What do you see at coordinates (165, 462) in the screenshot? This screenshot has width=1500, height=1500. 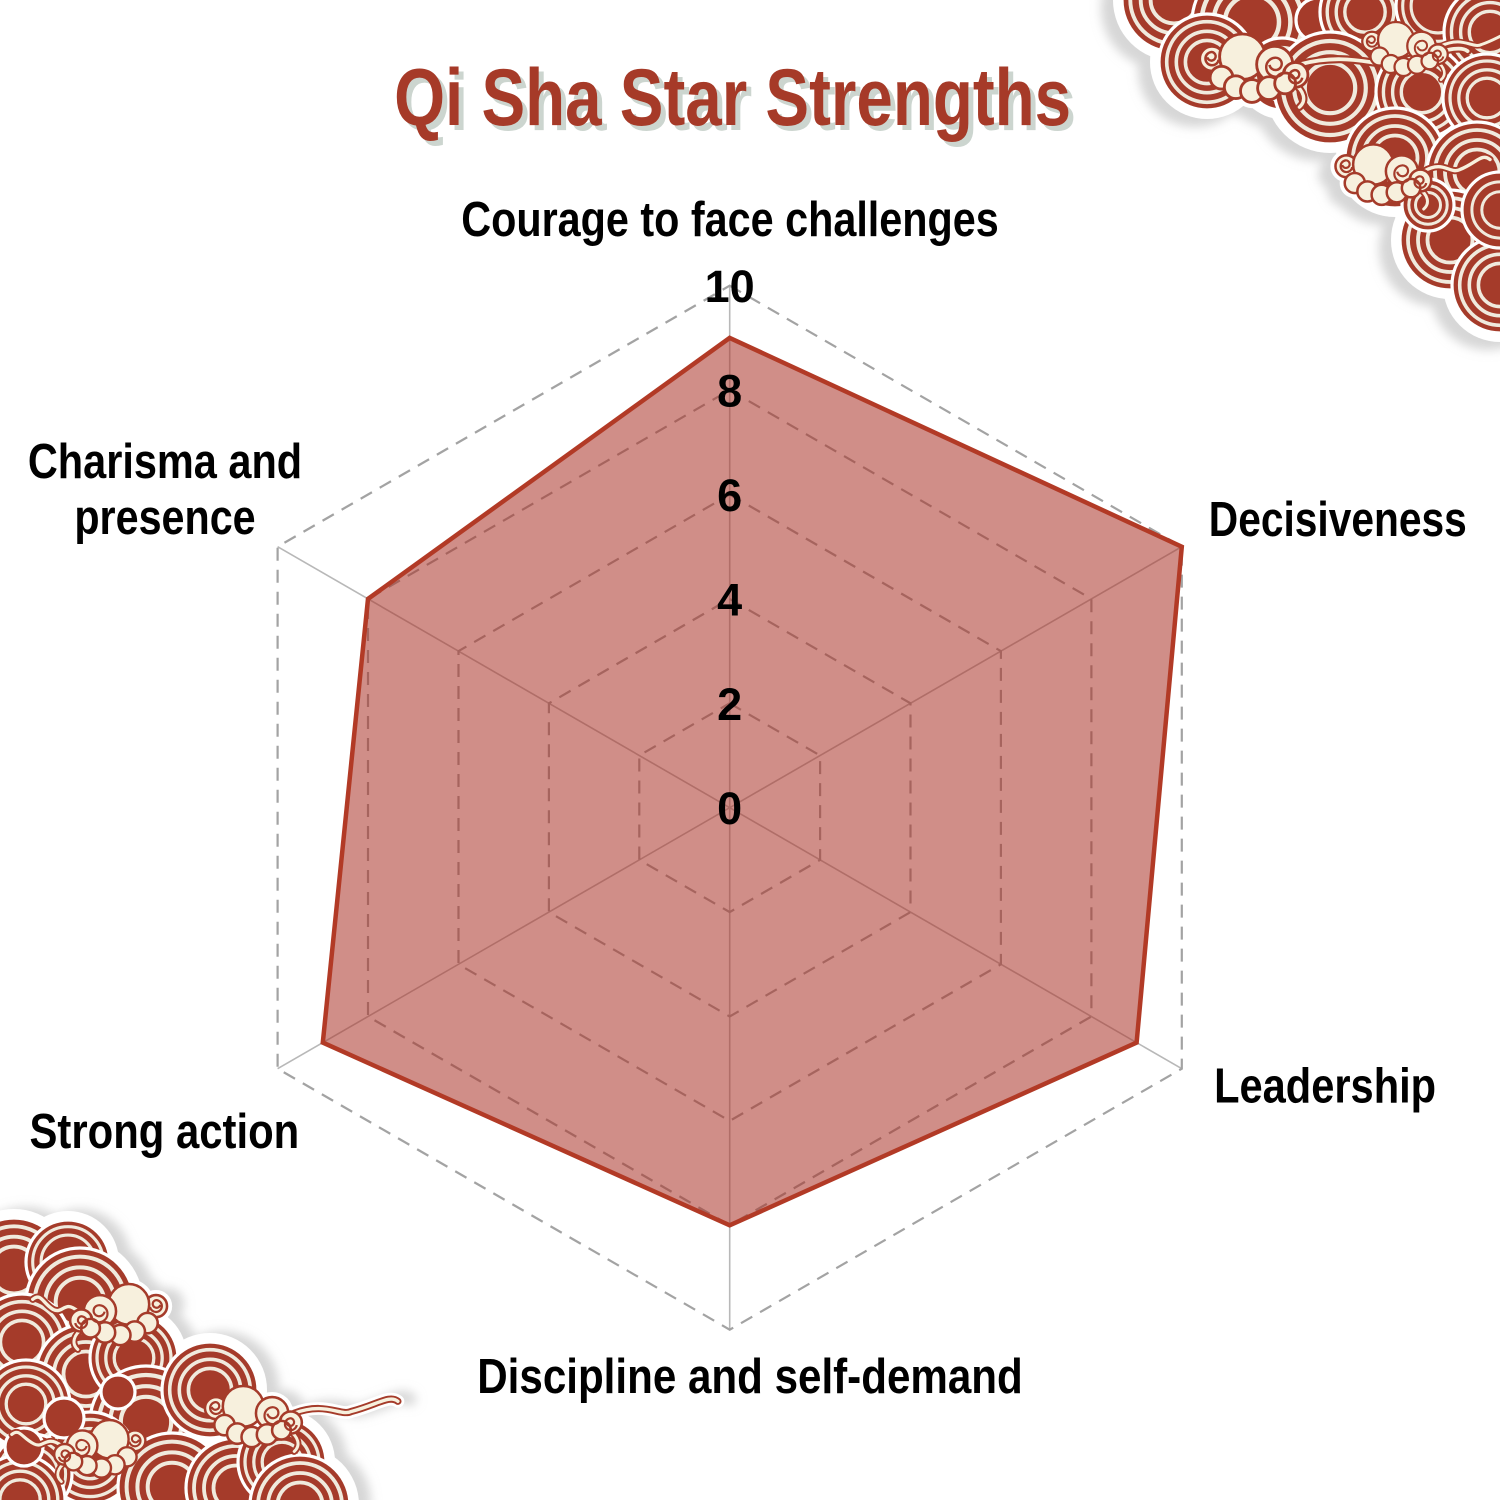 I see `svg-text: Charisma and` at bounding box center [165, 462].